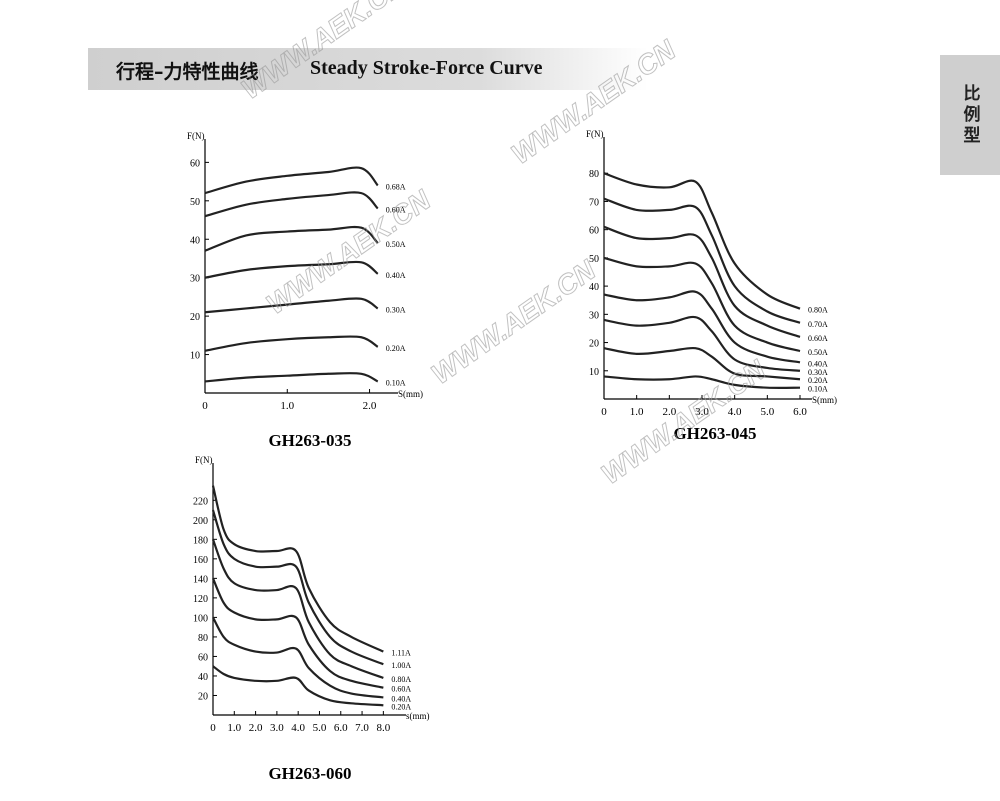  Describe the element at coordinates (818, 324) in the screenshot. I see `series-label: 0.70A` at that location.